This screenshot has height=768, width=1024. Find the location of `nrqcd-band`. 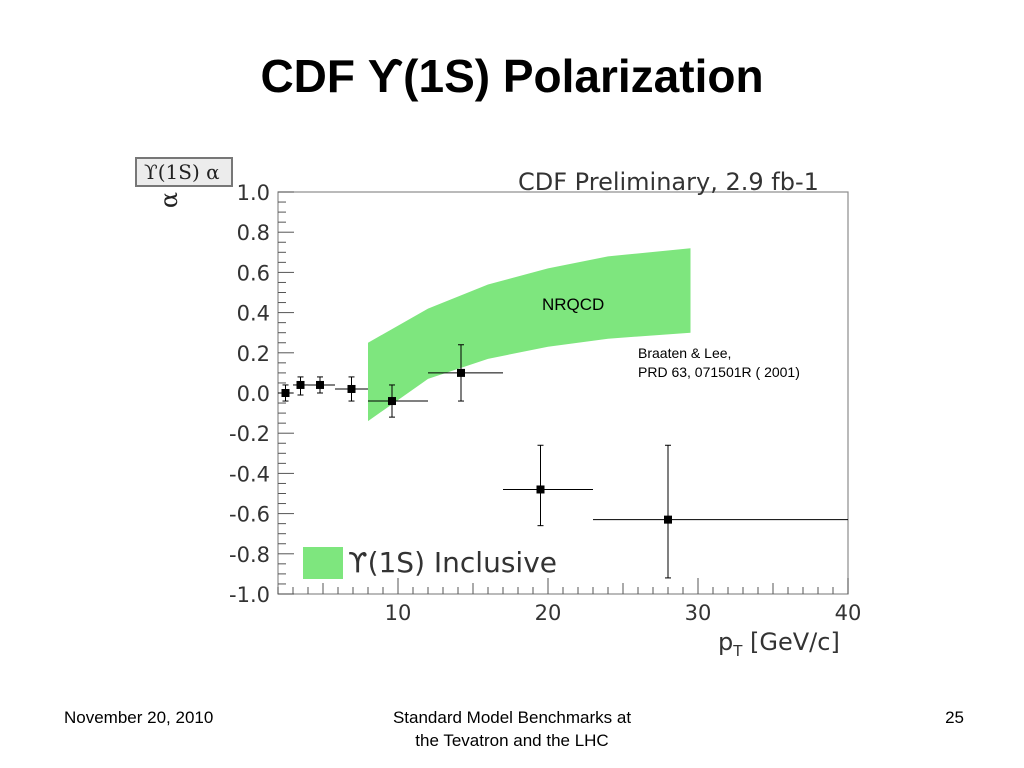

nrqcd-band is located at coordinates (529, 335).